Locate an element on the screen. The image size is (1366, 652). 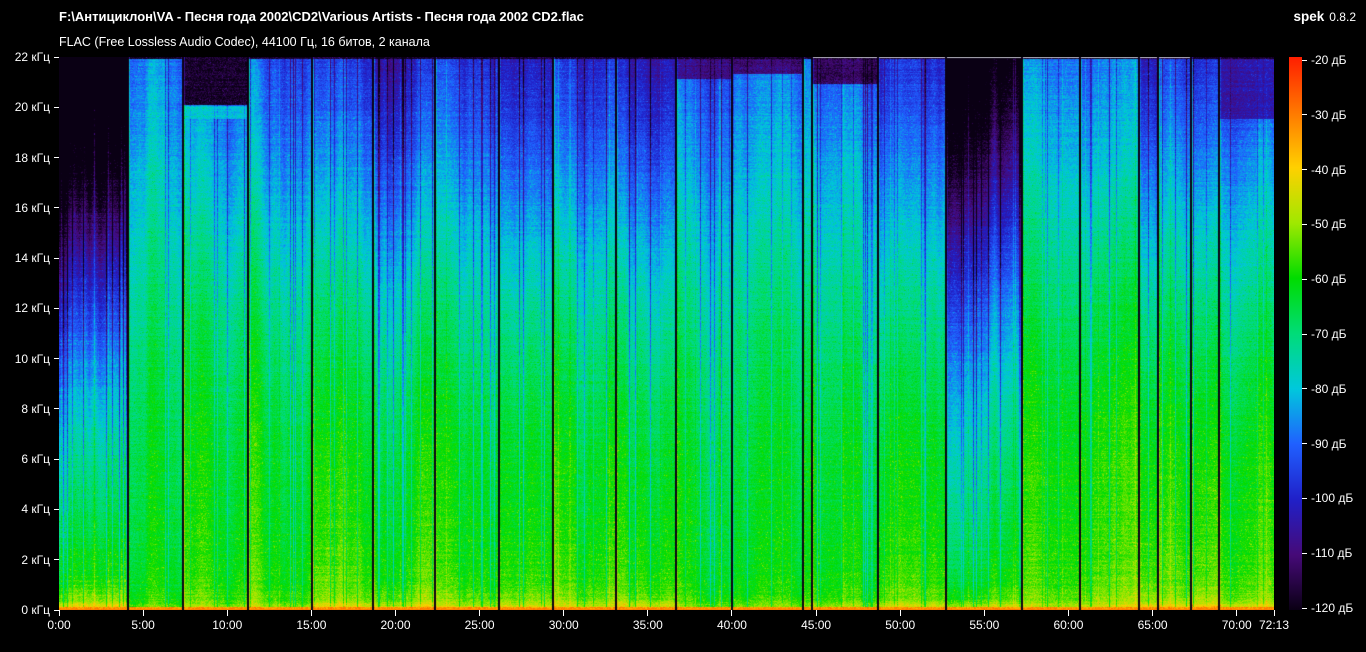
time-tick-label: 50:00 is located at coordinates (900, 625).